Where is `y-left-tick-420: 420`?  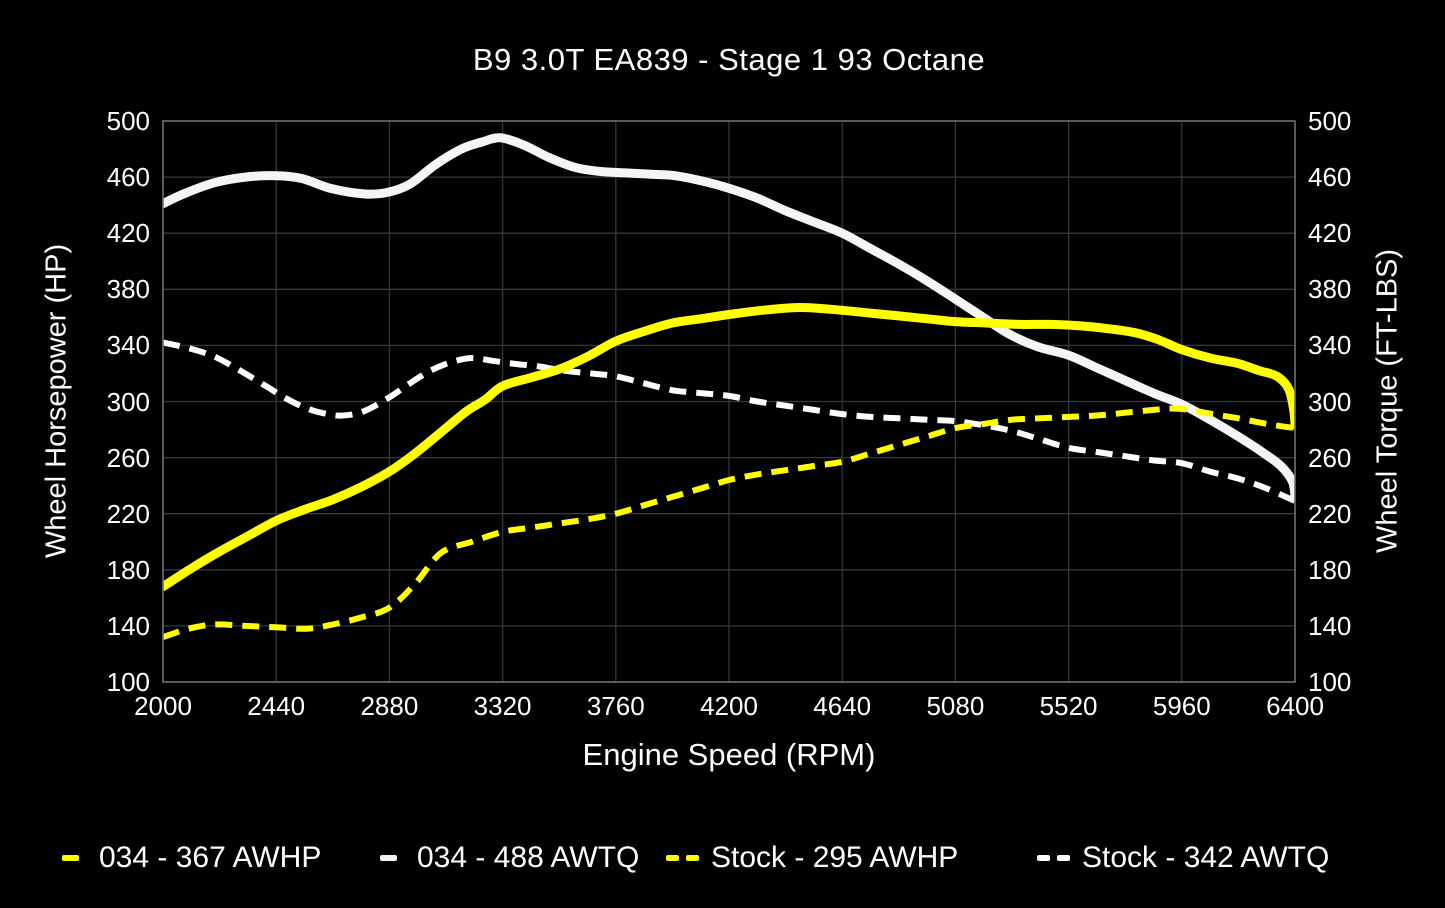 y-left-tick-420: 420 is located at coordinates (128, 233).